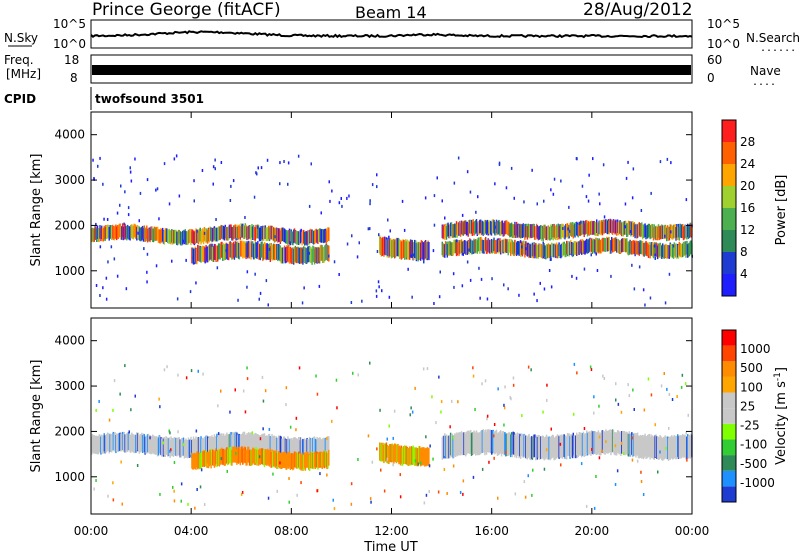 The image size is (800, 554). Describe the element at coordinates (191, 531) in the screenshot. I see `x-tick-label: 04:00` at that location.